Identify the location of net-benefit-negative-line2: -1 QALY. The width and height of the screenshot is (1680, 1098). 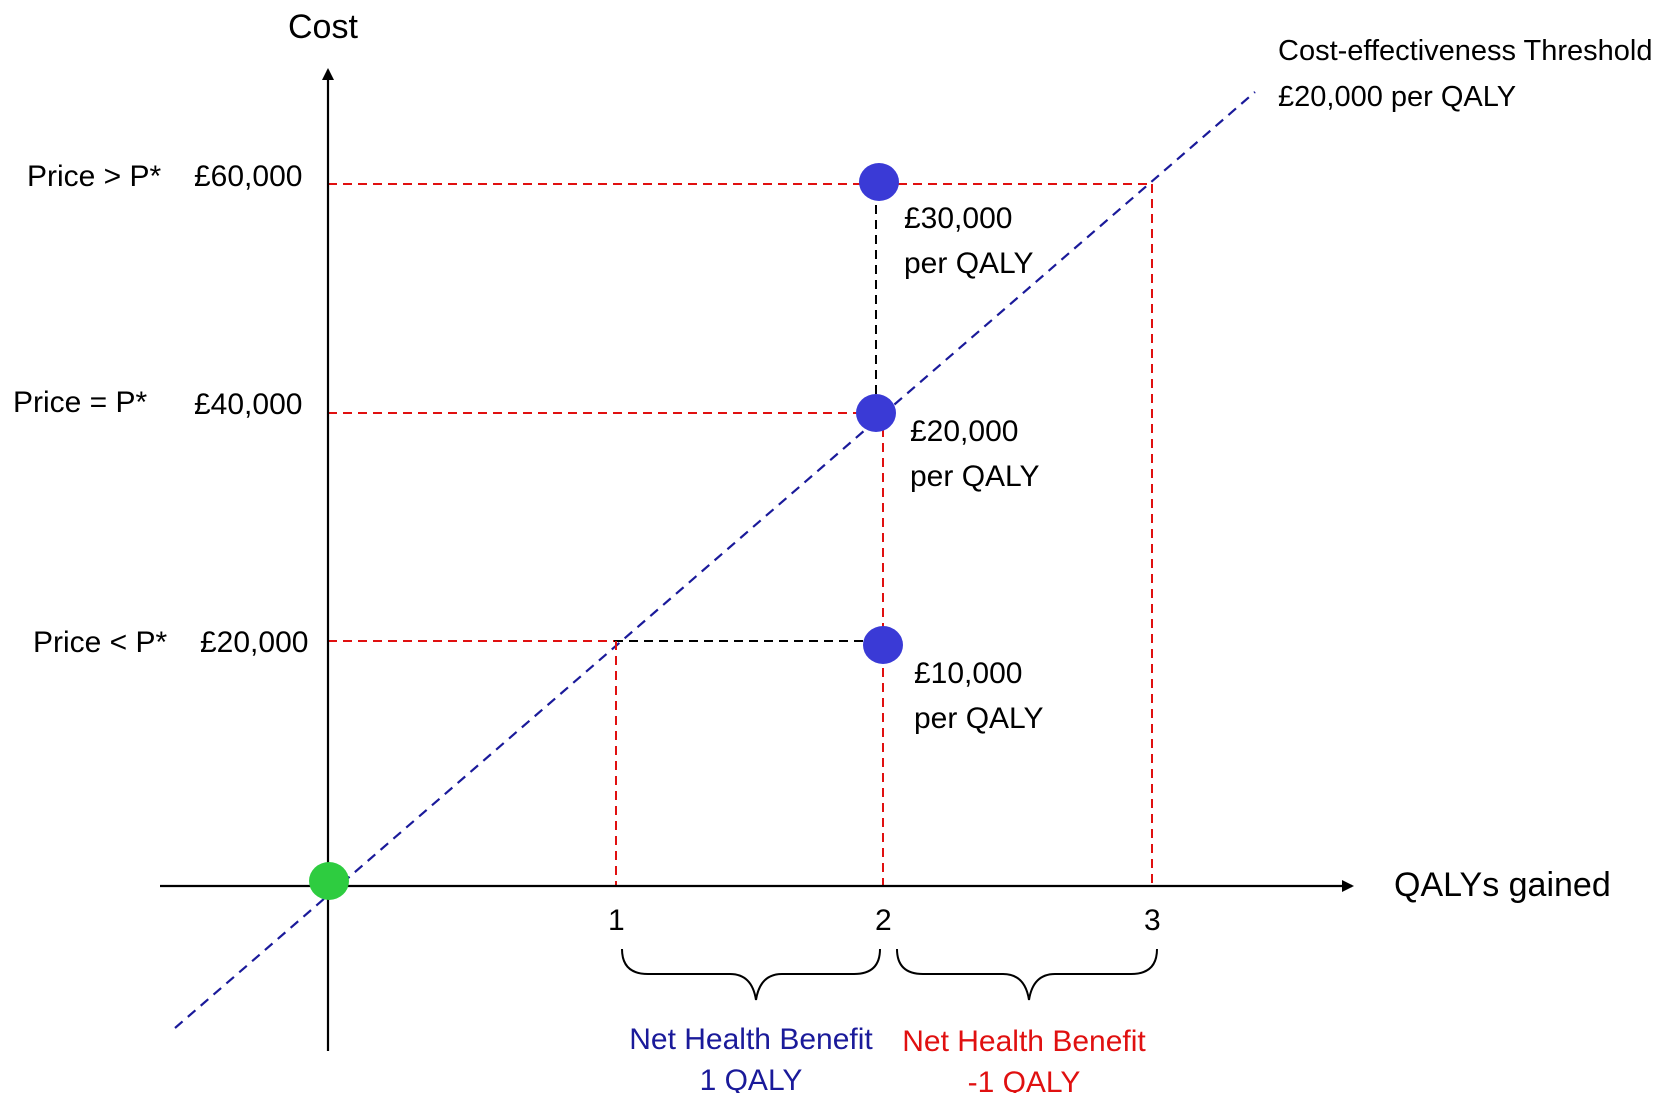
(1024, 1079).